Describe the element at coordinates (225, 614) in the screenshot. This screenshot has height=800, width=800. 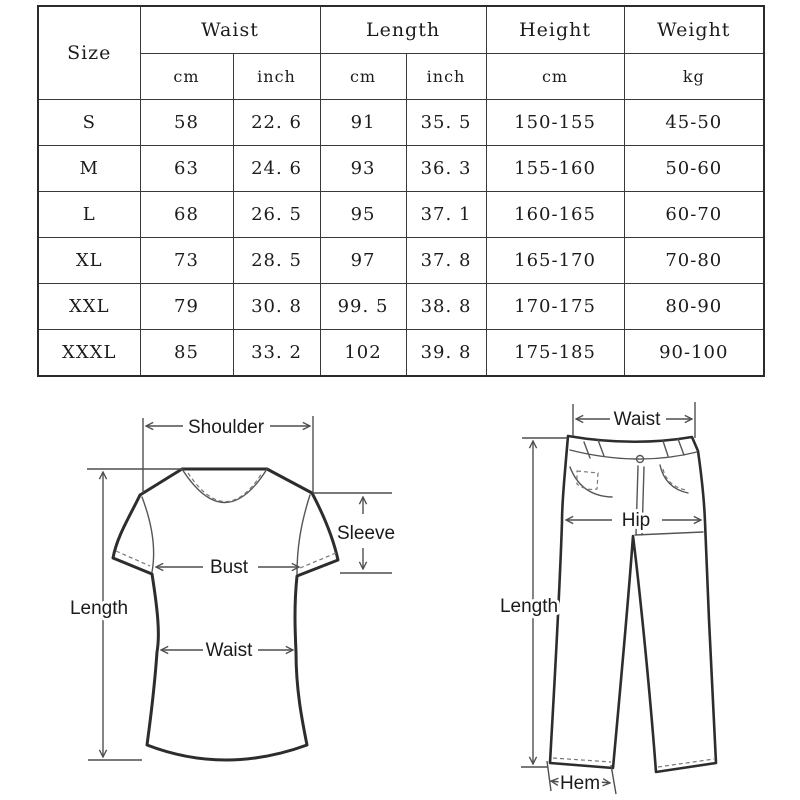
I see `tshirt-outline` at that location.